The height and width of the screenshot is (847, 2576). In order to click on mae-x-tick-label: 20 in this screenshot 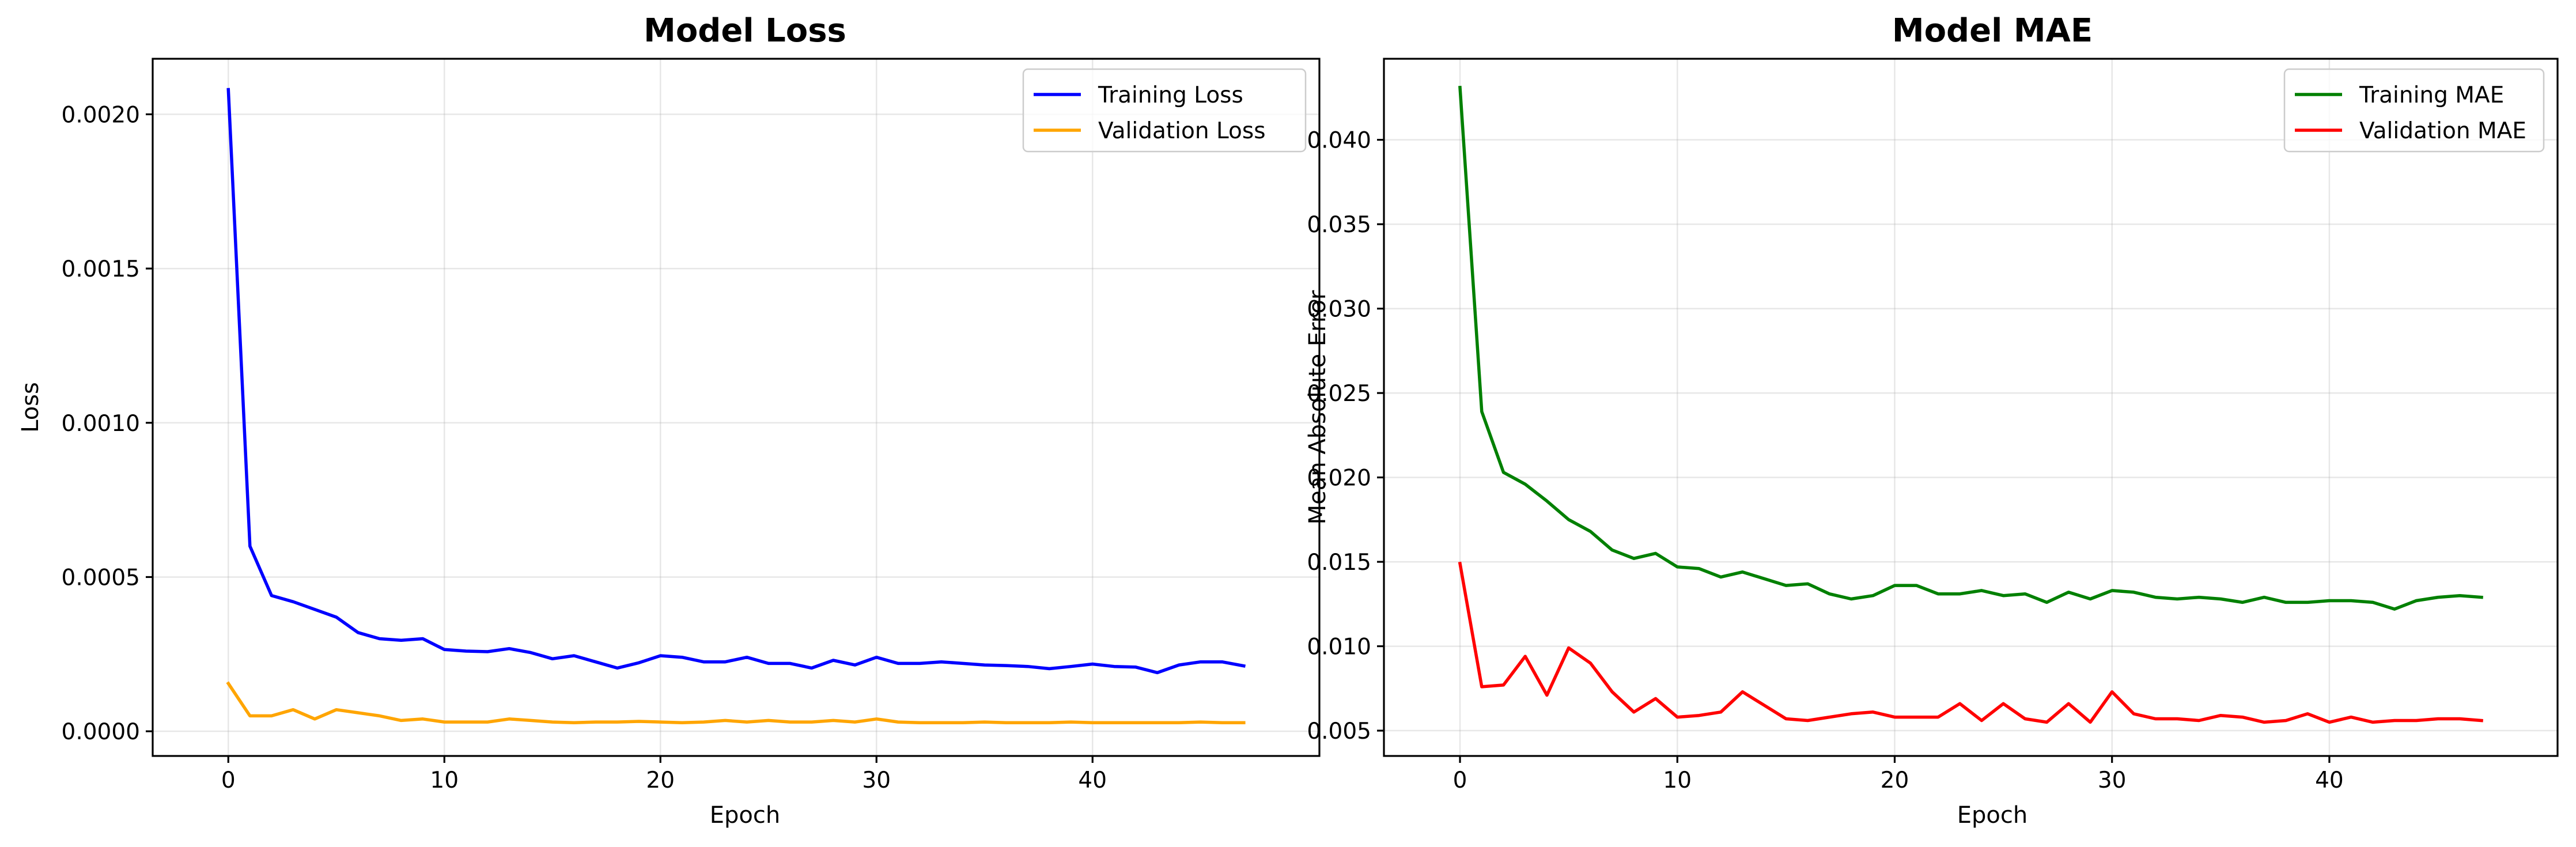, I will do `click(1895, 780)`.